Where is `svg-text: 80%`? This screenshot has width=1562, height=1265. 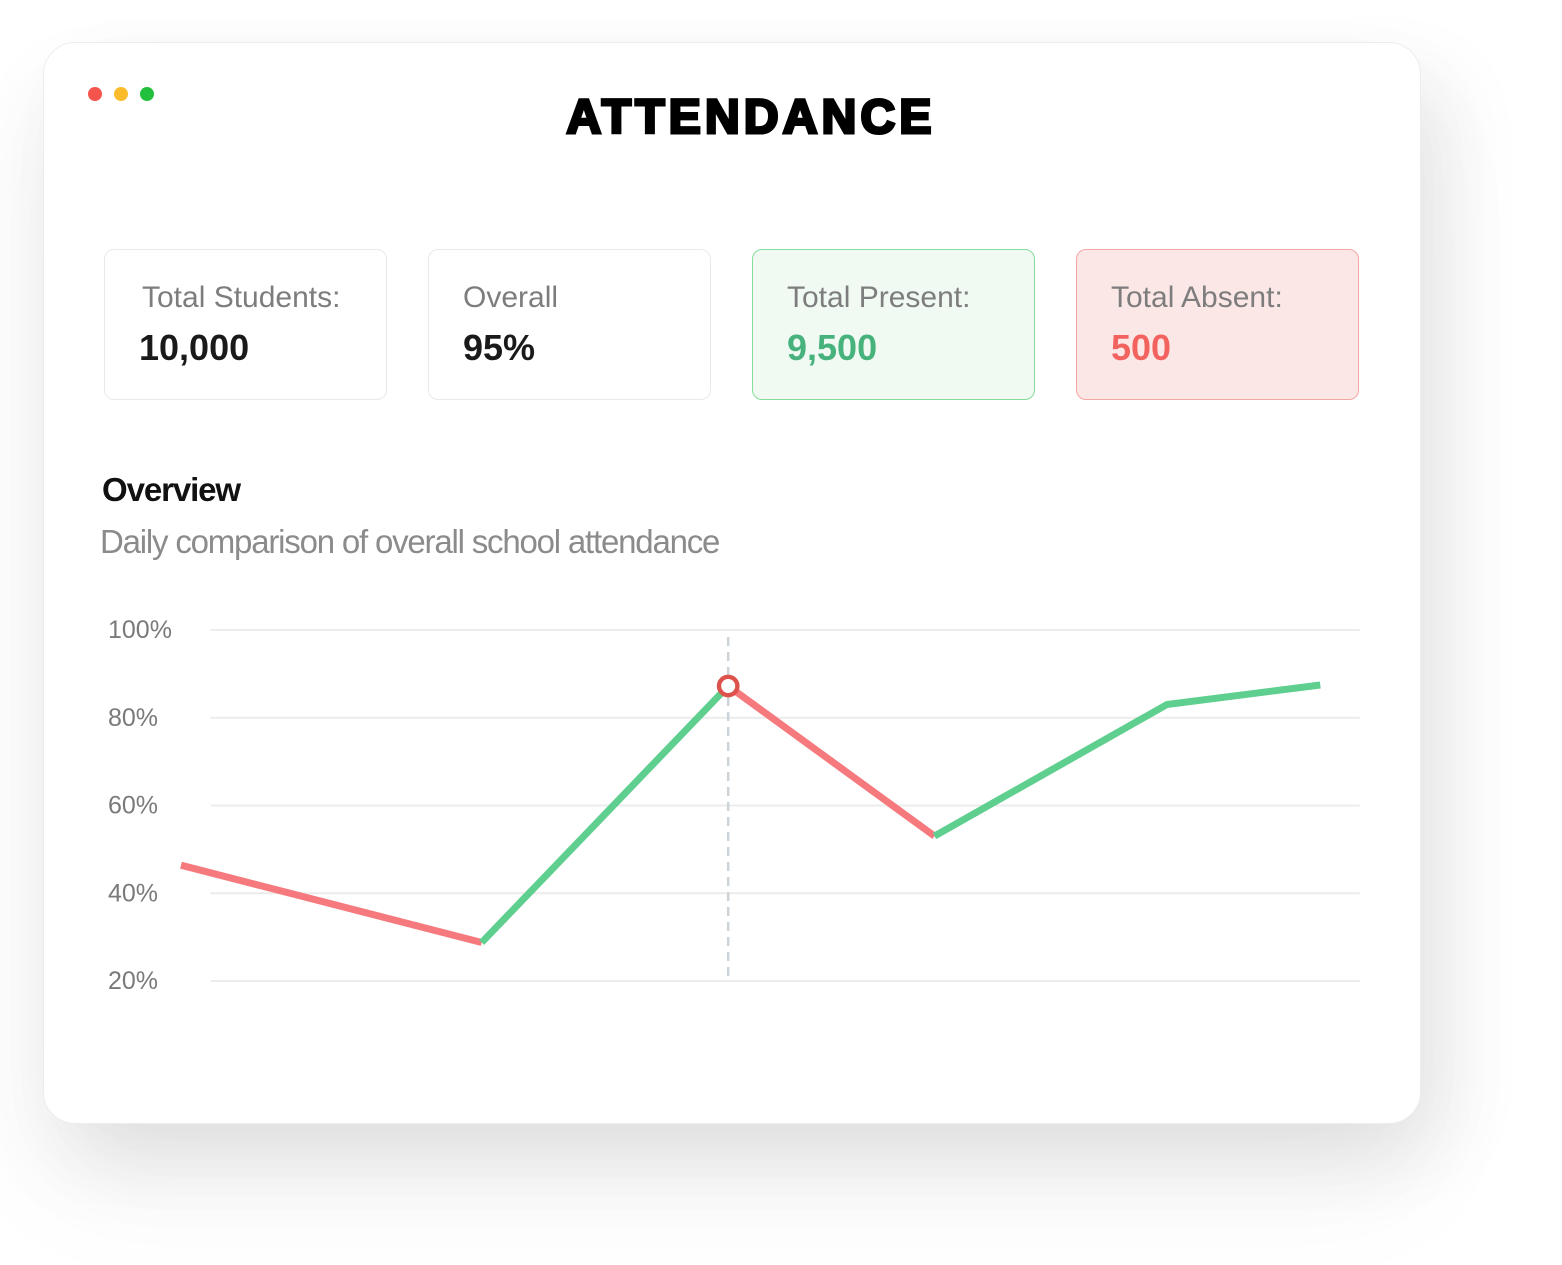 svg-text: 80% is located at coordinates (133, 718).